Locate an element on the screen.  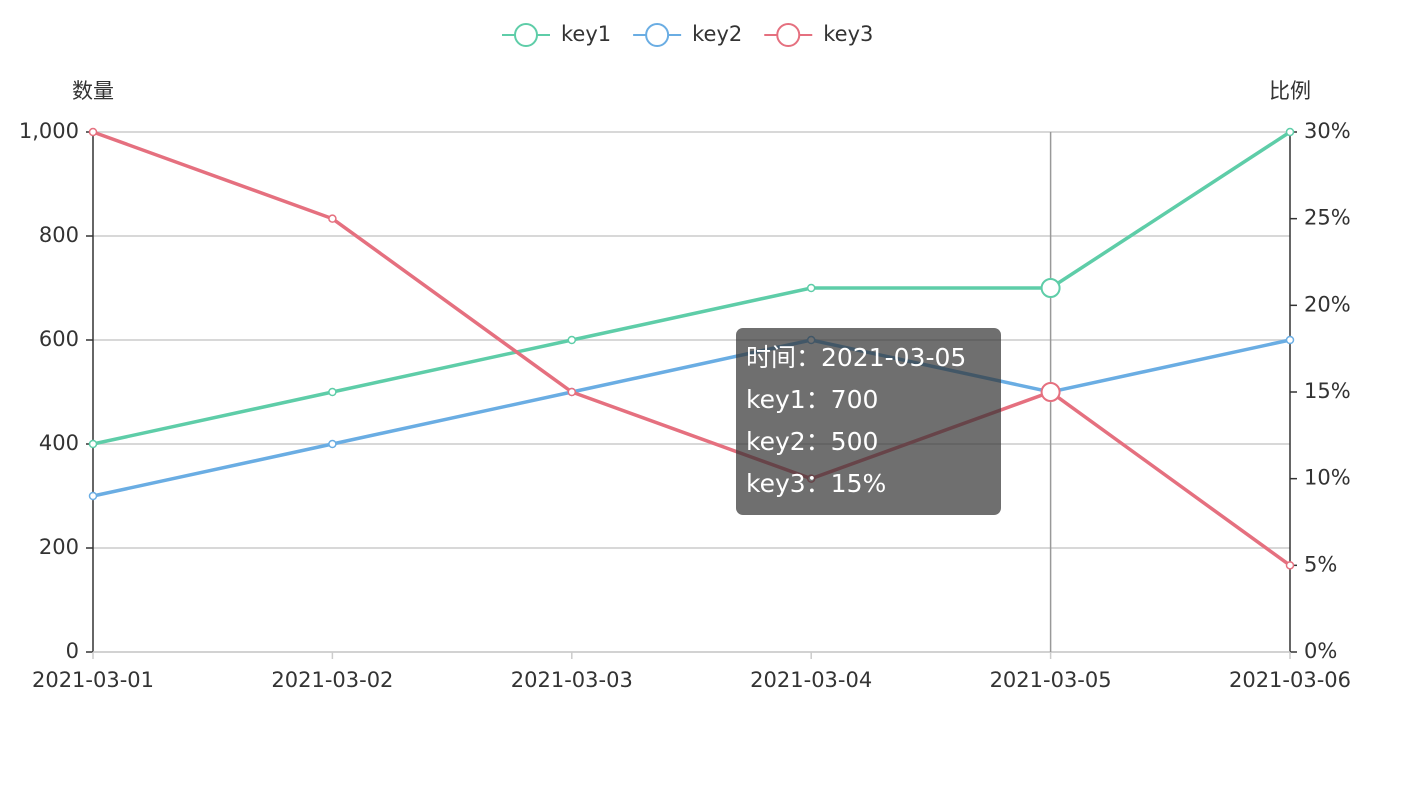
legend-label: key2 is located at coordinates (717, 34).